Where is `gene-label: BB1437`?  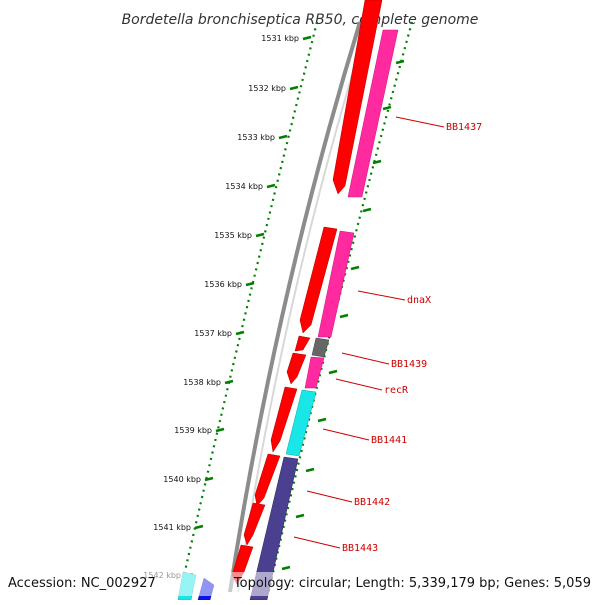 gene-label: BB1437 is located at coordinates (464, 127).